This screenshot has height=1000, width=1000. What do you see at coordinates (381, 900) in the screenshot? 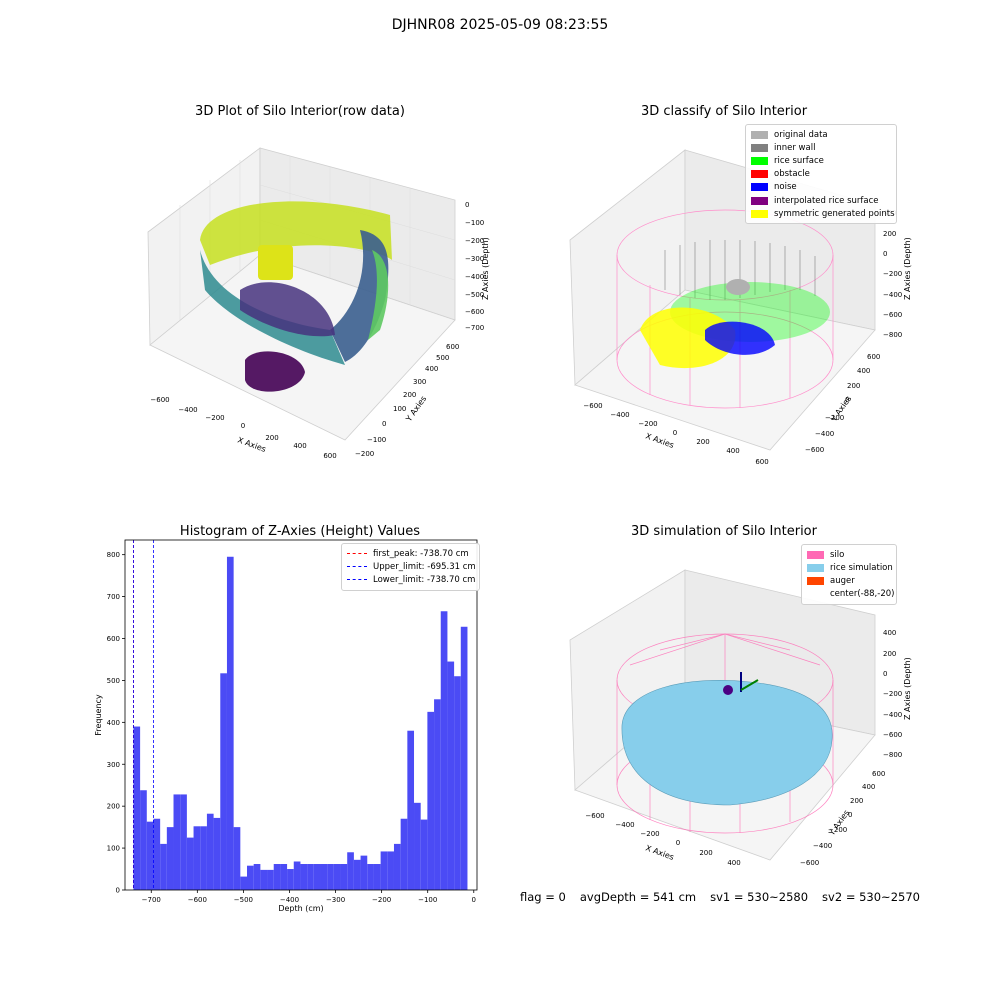
I see `histogram-xtick-label: −200` at bounding box center [381, 900].